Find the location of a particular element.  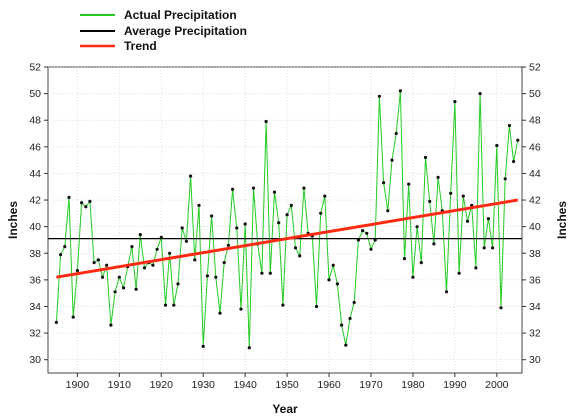

y-tick-label-left: 40 is located at coordinates (35, 227).